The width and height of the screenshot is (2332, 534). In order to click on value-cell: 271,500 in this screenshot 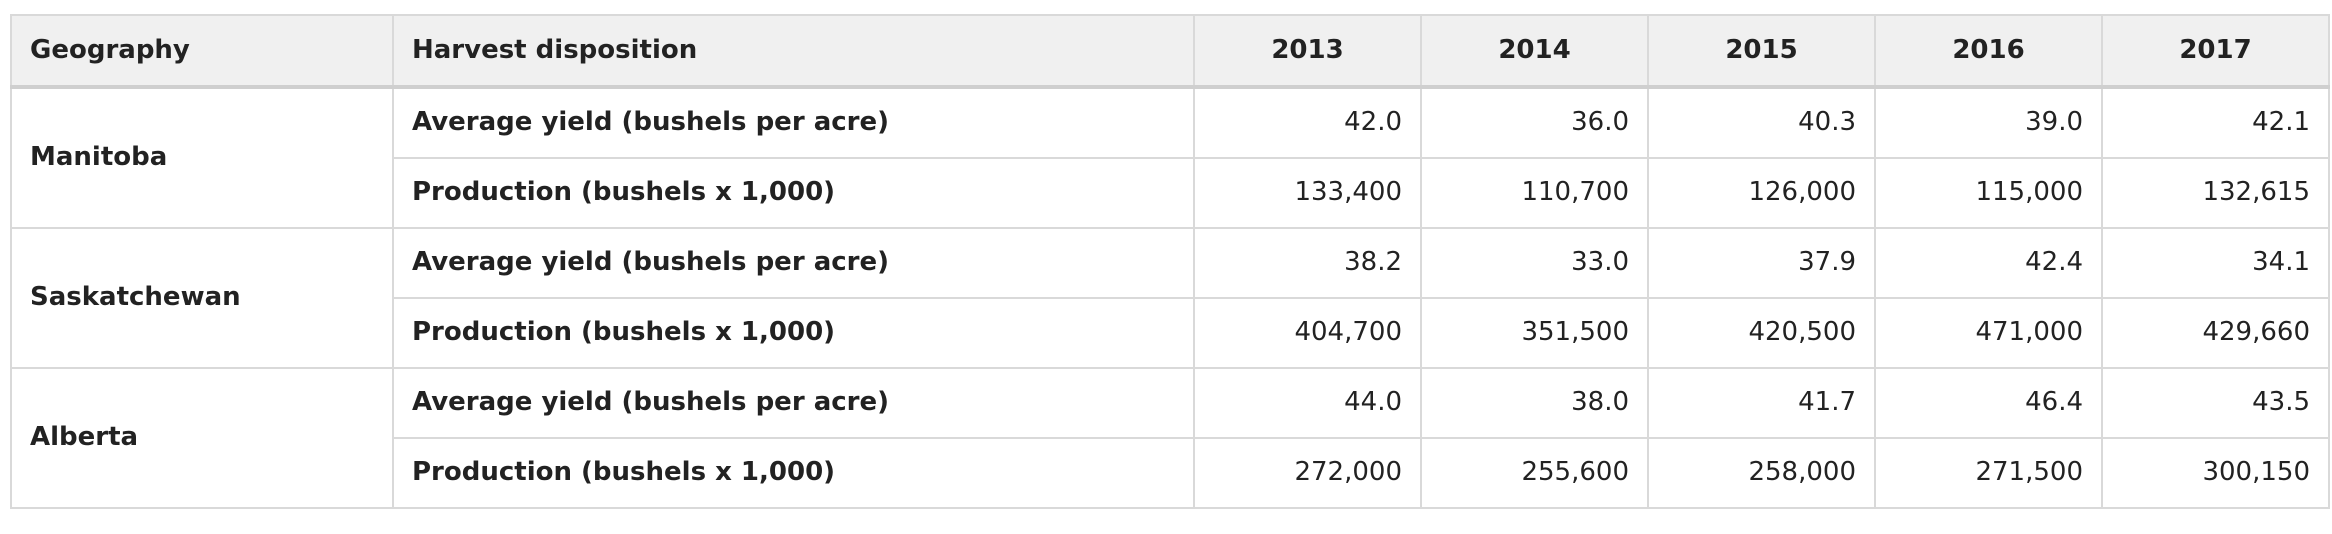, I will do `click(1988, 473)`.